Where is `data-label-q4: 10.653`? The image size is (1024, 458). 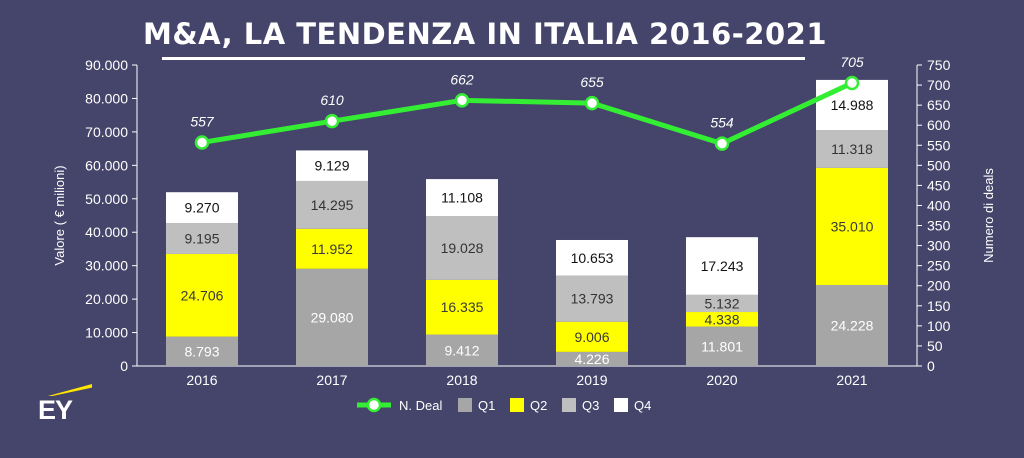
data-label-q4: 10.653 is located at coordinates (592, 258).